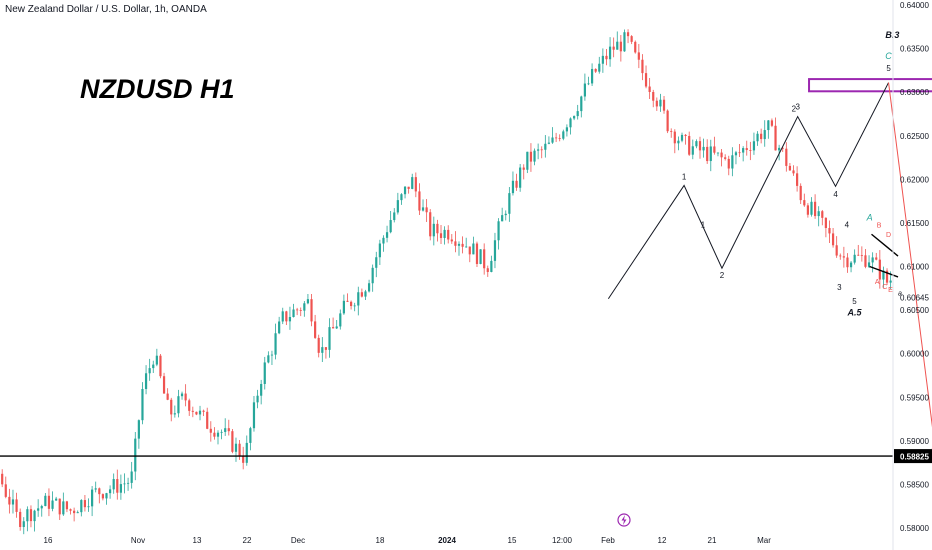 This screenshot has height=550, width=932. What do you see at coordinates (247, 540) in the screenshot?
I see `x-tick-label: 22` at bounding box center [247, 540].